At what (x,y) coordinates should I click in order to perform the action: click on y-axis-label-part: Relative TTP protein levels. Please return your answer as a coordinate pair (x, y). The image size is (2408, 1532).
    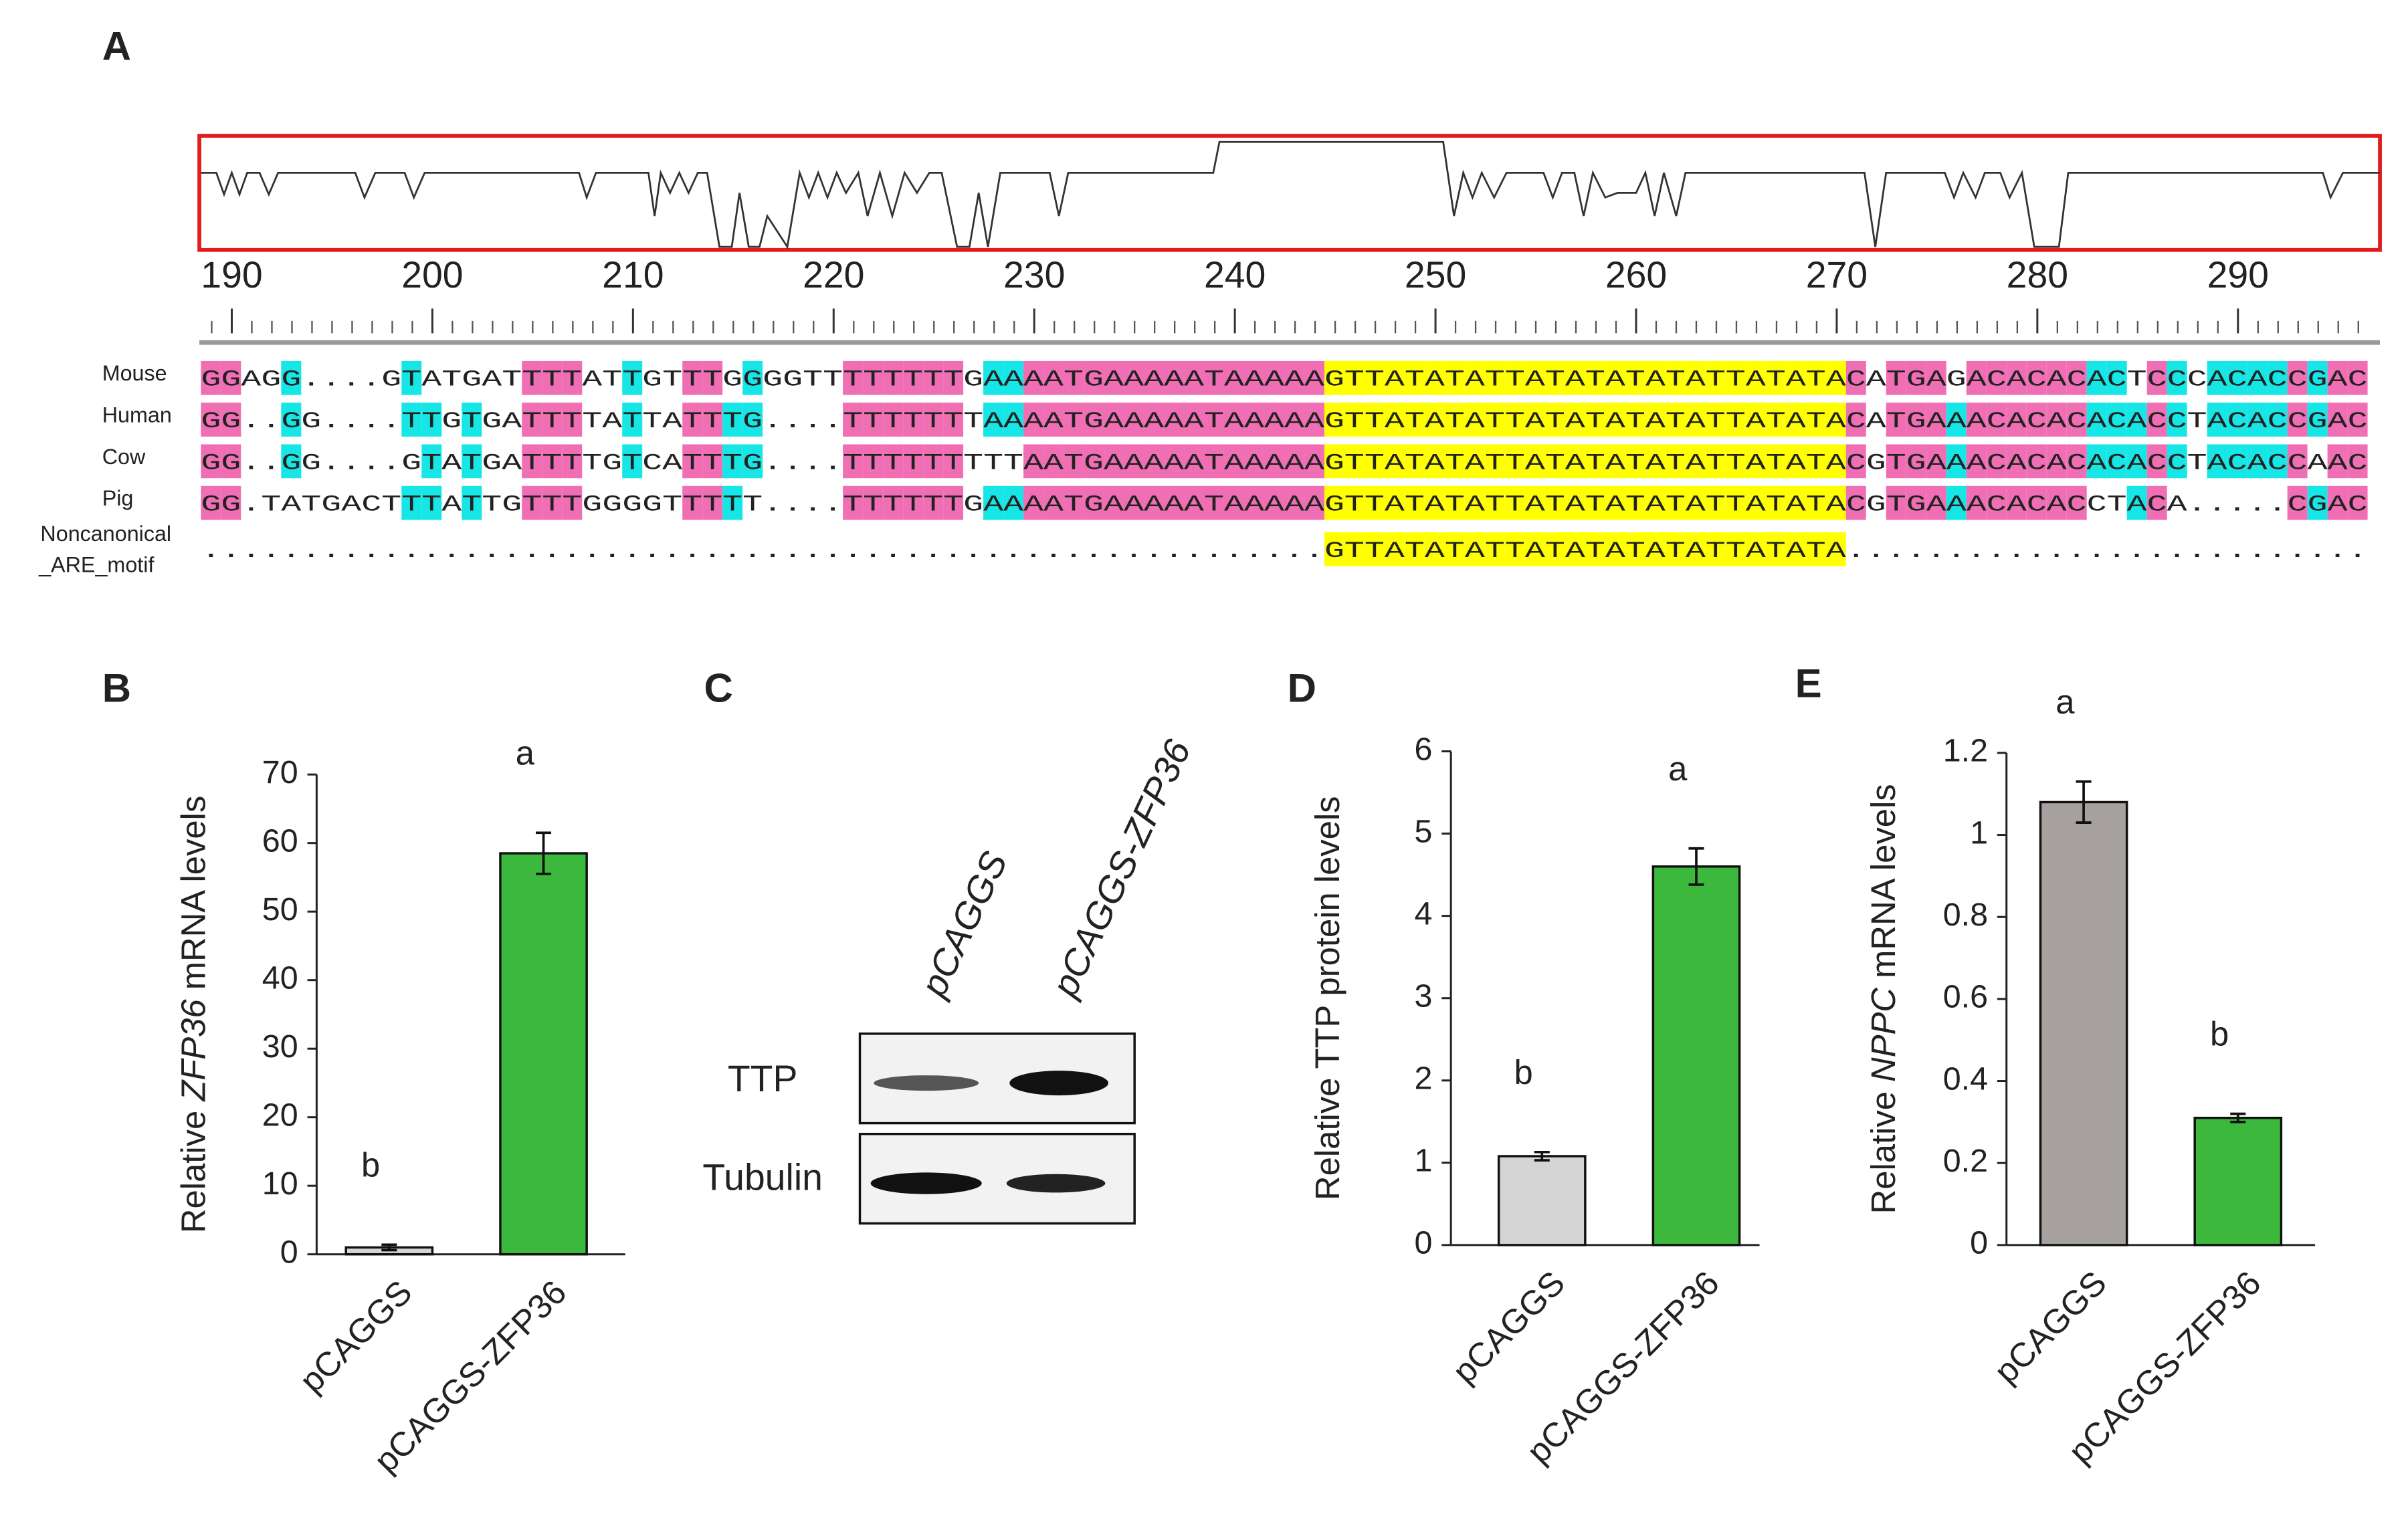
    Looking at the image, I should click on (1328, 998).